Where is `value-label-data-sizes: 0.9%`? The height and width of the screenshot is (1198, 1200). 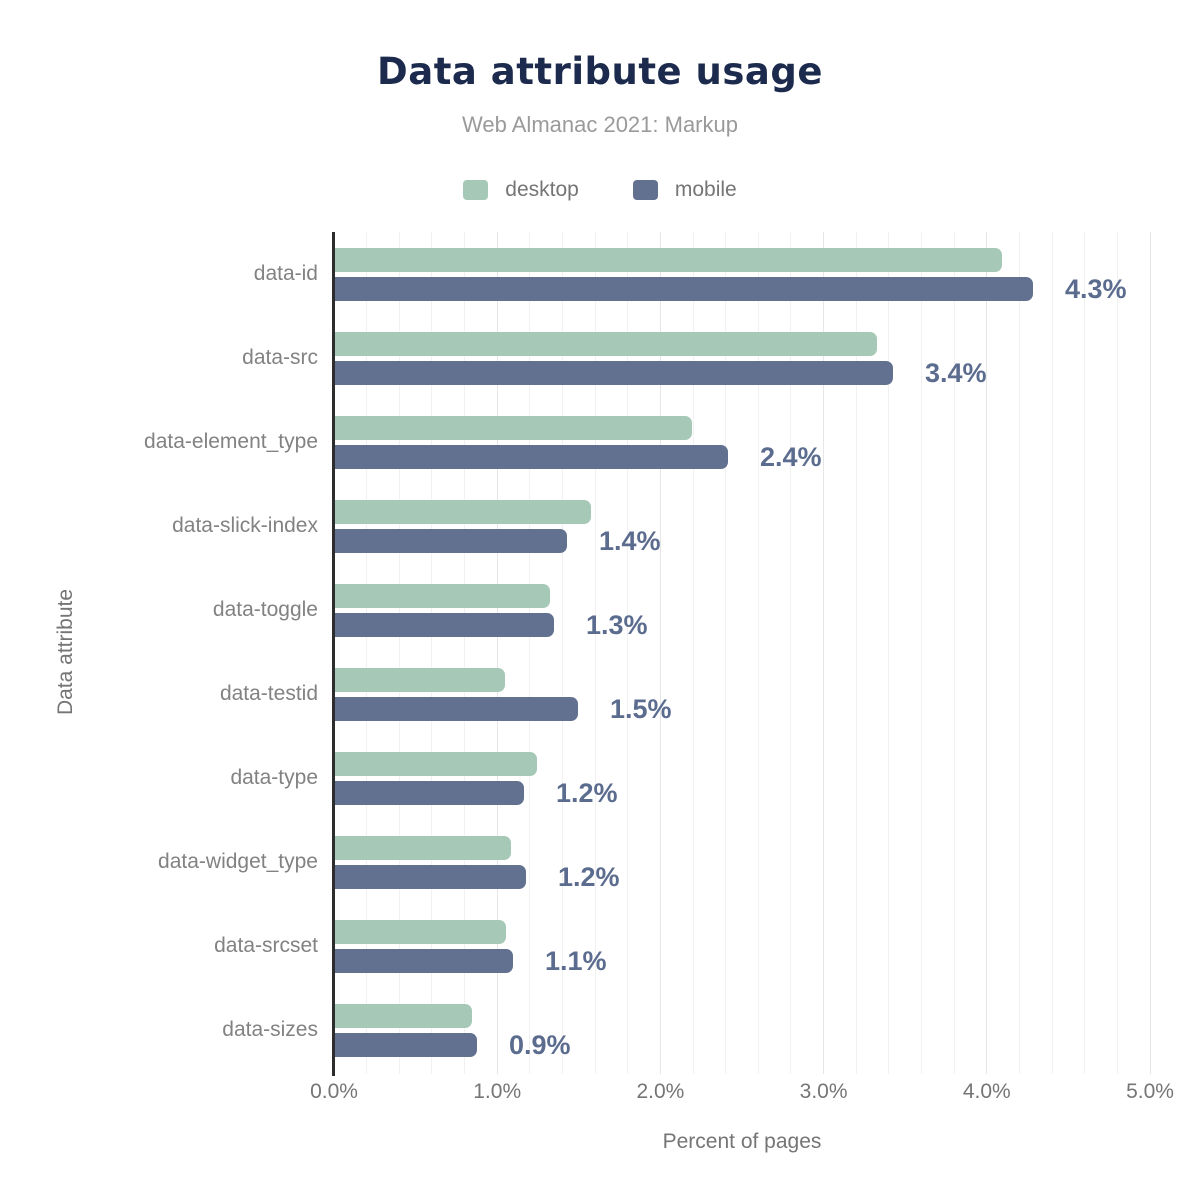 value-label-data-sizes: 0.9% is located at coordinates (540, 1045).